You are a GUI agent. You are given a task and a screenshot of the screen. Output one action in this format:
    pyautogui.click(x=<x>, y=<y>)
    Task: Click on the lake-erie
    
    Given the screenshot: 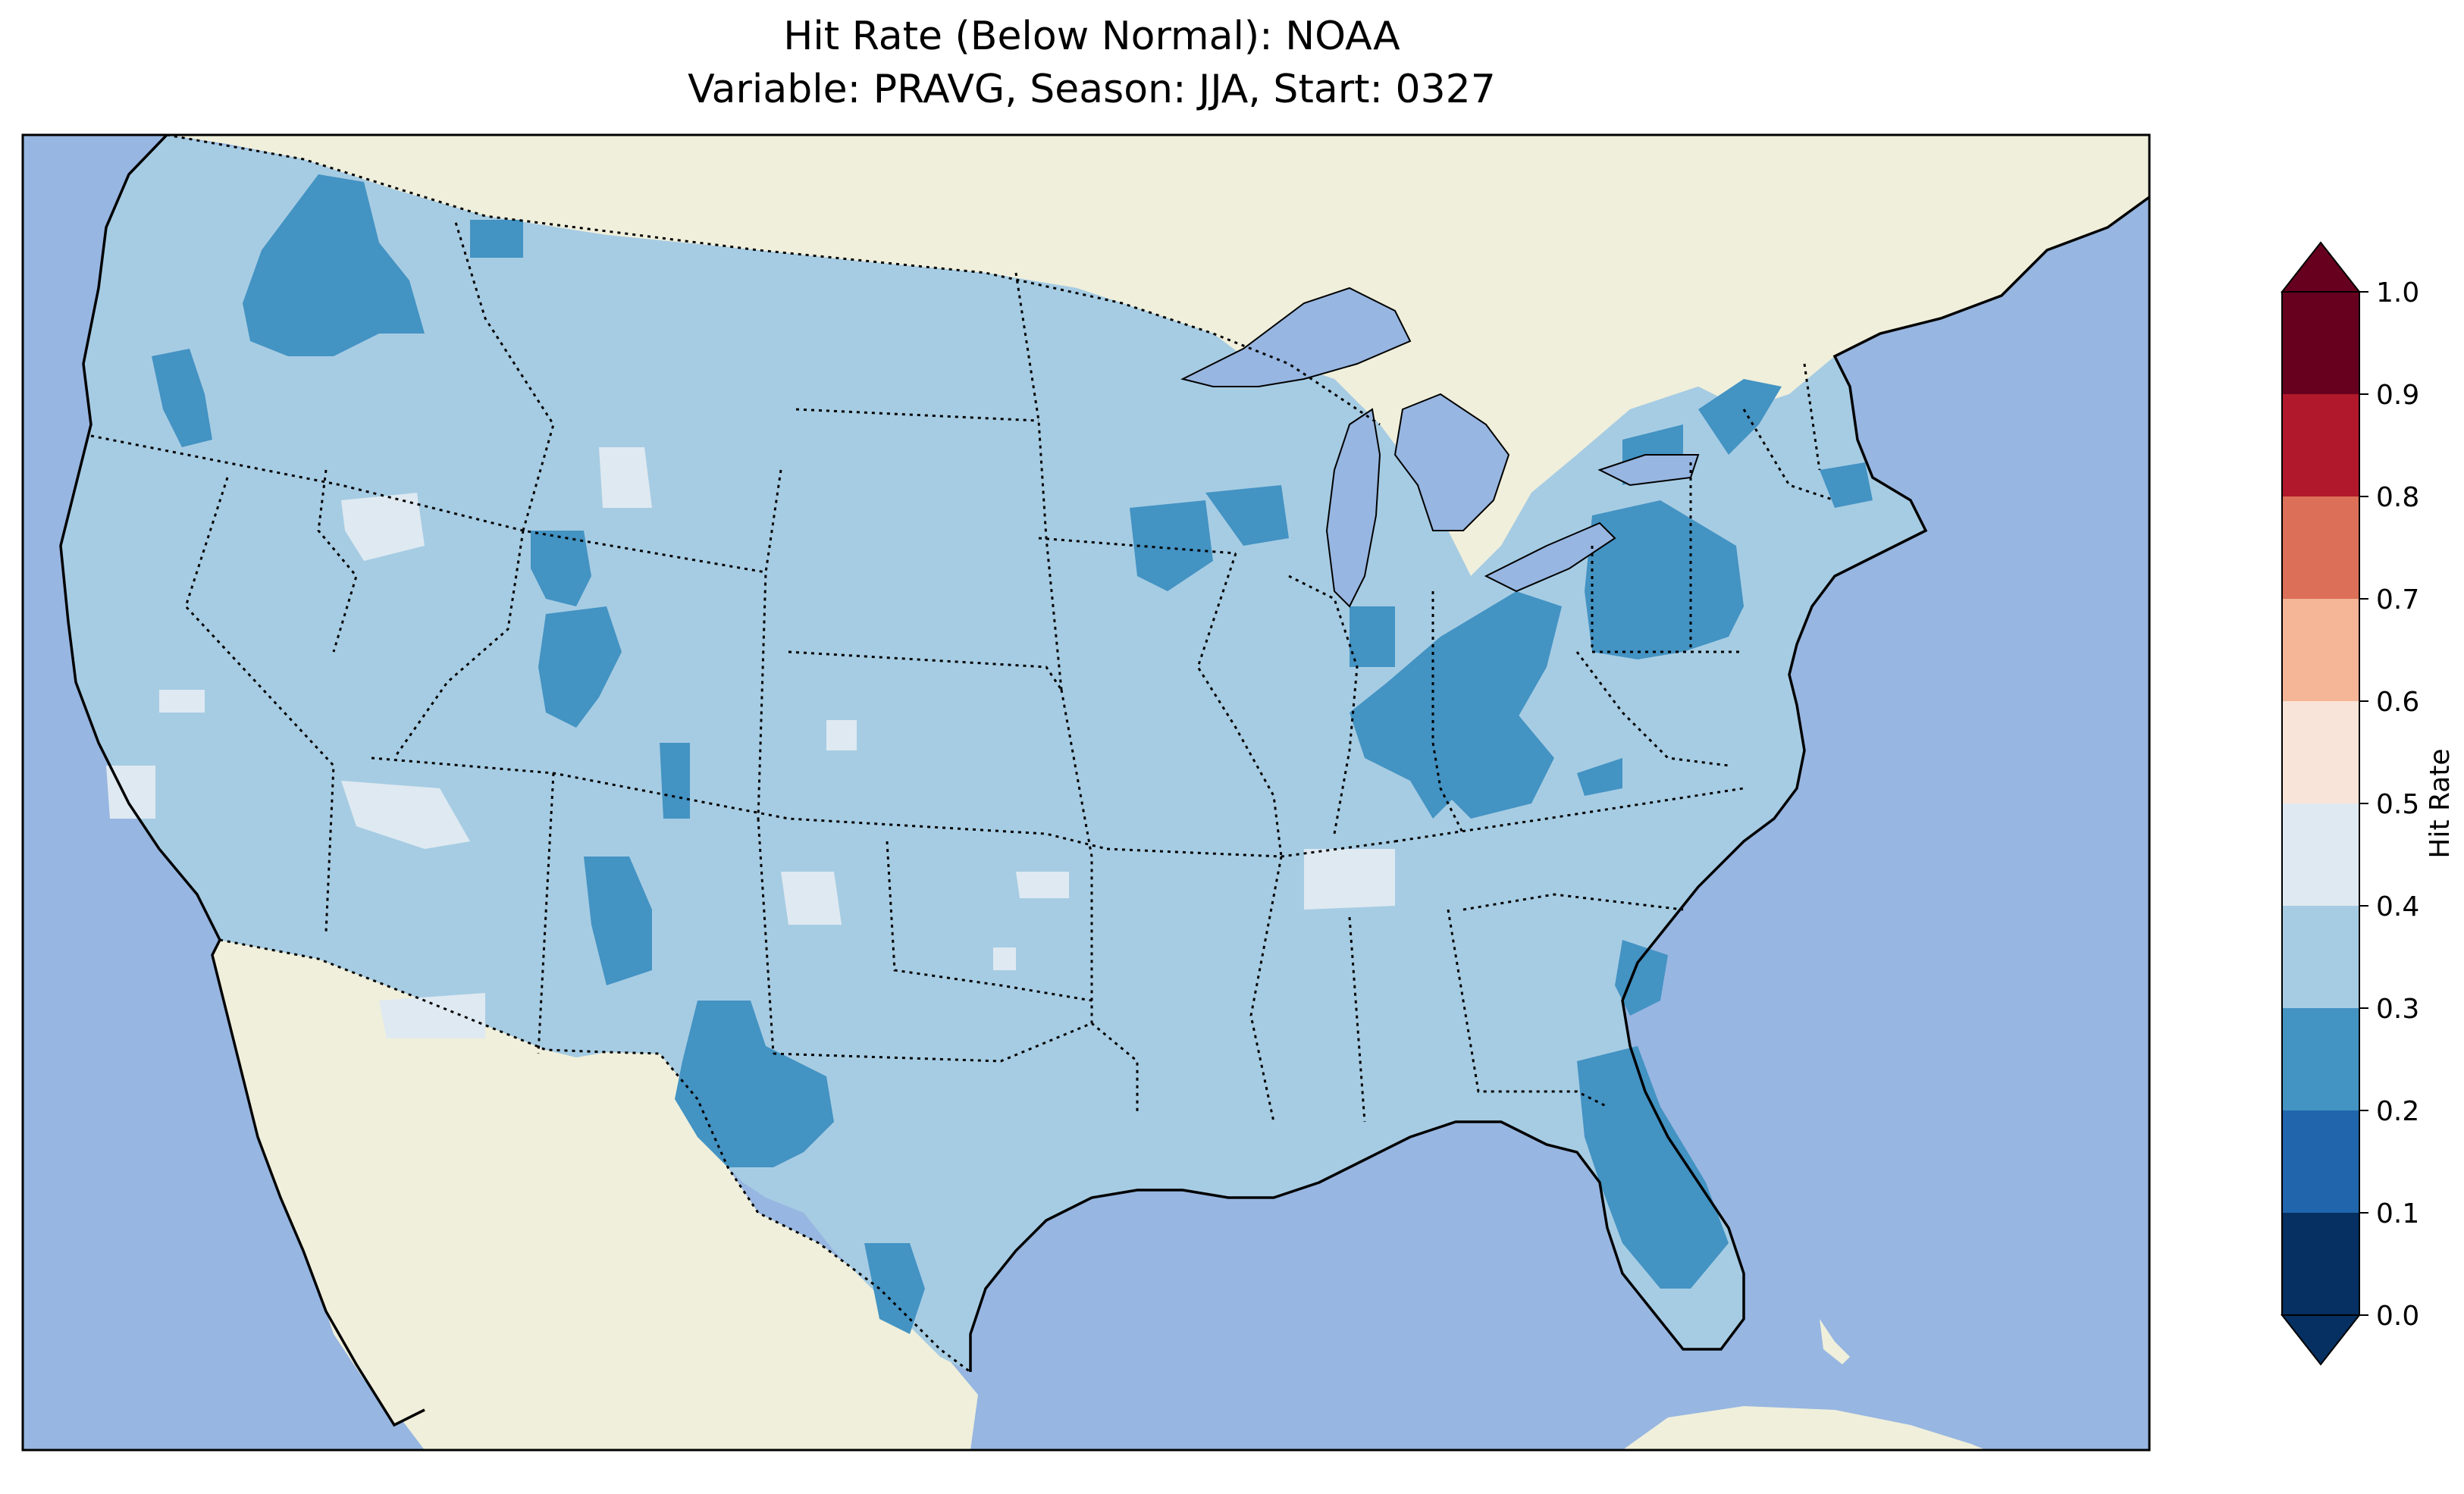 What is the action you would take?
    pyautogui.click(x=1550, y=557)
    